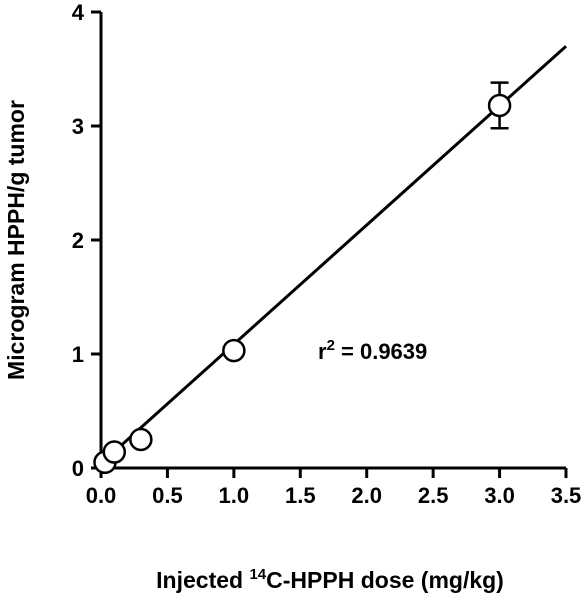  I want to click on x-tick-label: 0.5, so click(167, 495).